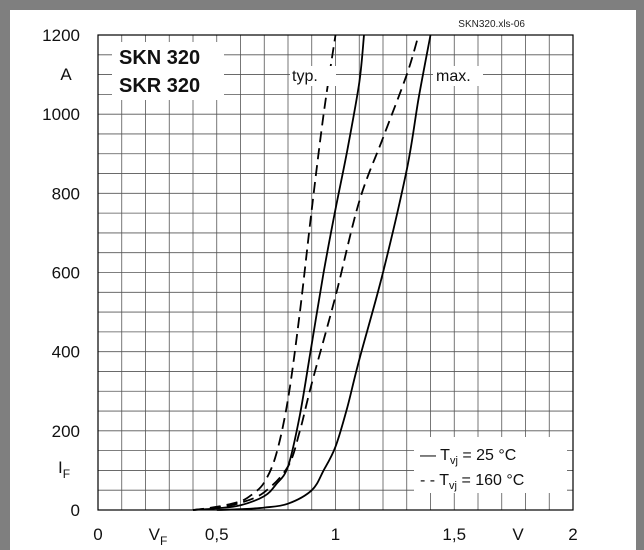 The image size is (644, 550). I want to click on svg-text: typ., so click(305, 76).